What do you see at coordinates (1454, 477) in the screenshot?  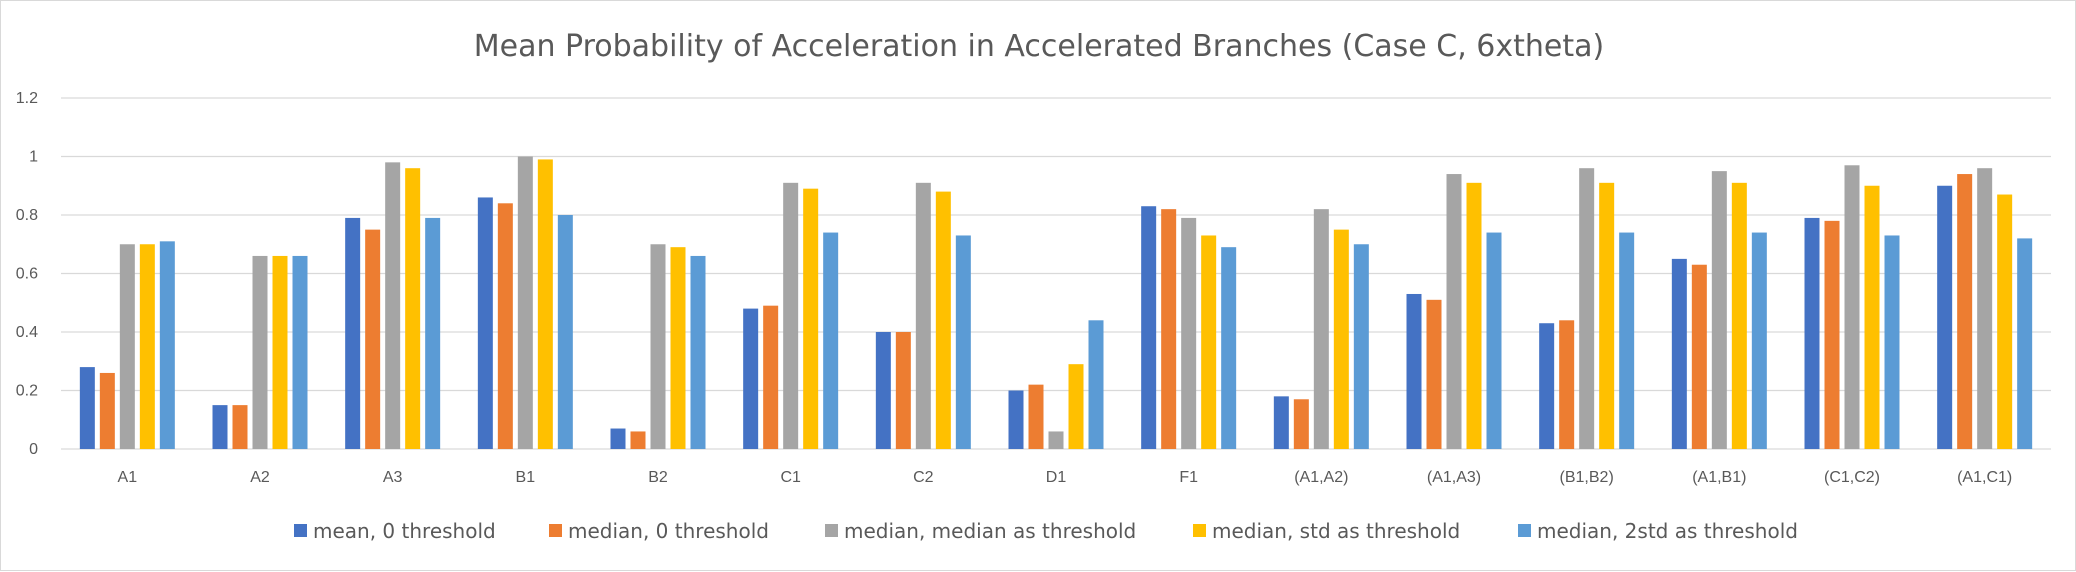 I see `x-tick-label: (A1,A3)` at bounding box center [1454, 477].